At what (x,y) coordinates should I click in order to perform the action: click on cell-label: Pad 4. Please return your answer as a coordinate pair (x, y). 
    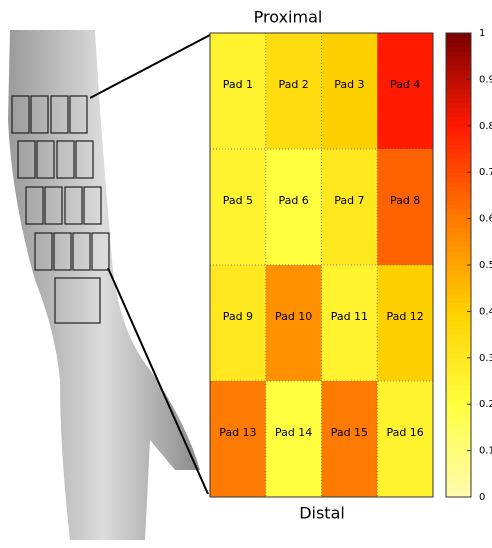
    Looking at the image, I should click on (405, 84).